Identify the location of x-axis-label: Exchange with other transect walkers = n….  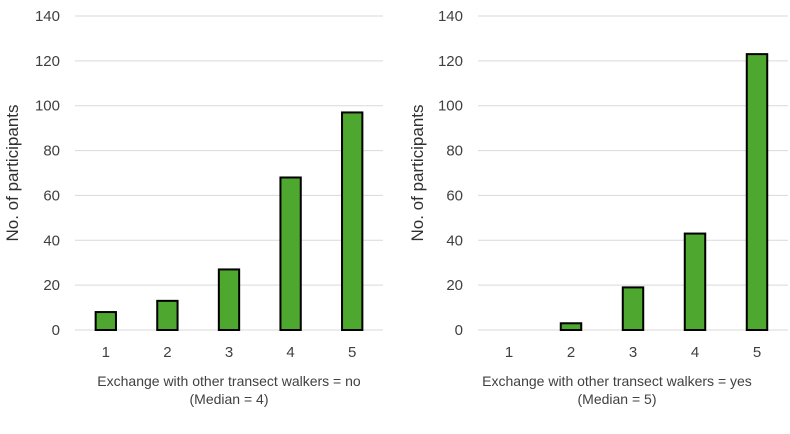
(229, 381).